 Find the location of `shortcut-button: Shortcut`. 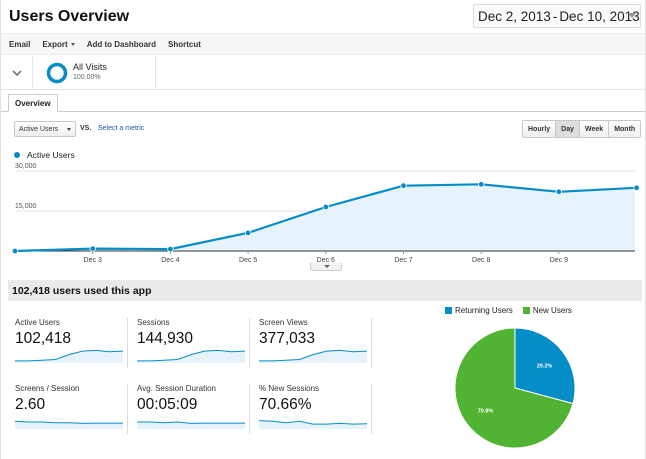

shortcut-button: Shortcut is located at coordinates (184, 44).